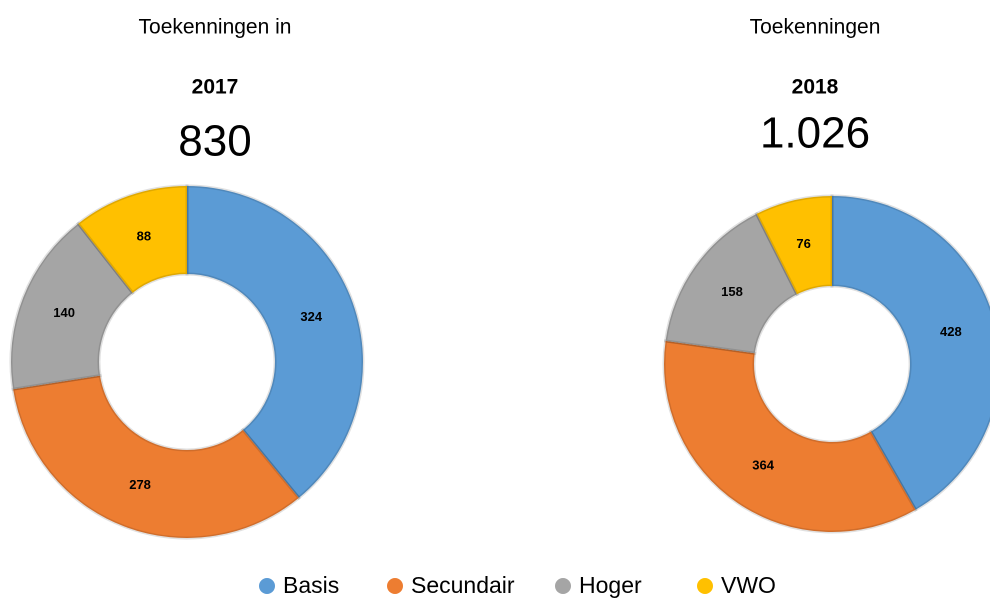 This screenshot has height=600, width=990. I want to click on total-label: 1.026, so click(815, 133).